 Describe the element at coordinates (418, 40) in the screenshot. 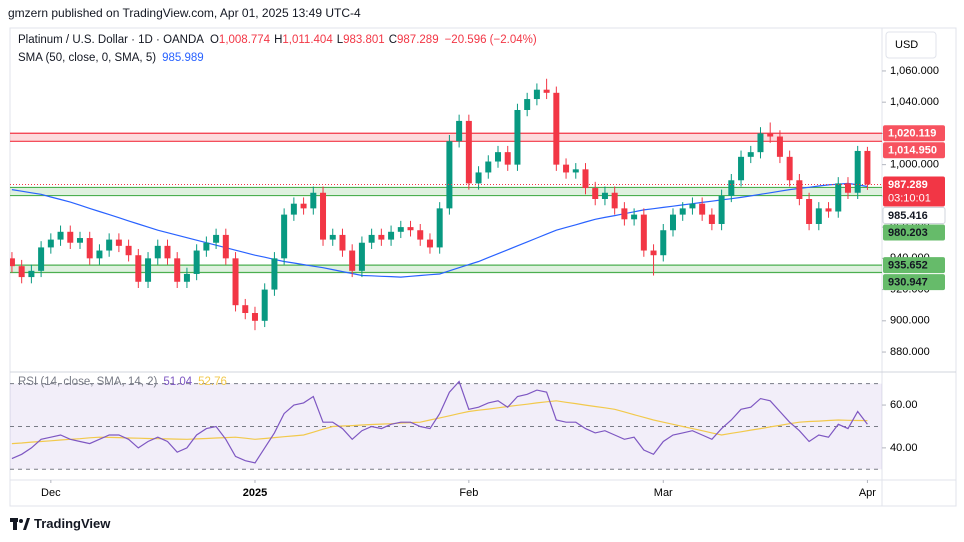

I see `ohlc-value: 987.289` at that location.